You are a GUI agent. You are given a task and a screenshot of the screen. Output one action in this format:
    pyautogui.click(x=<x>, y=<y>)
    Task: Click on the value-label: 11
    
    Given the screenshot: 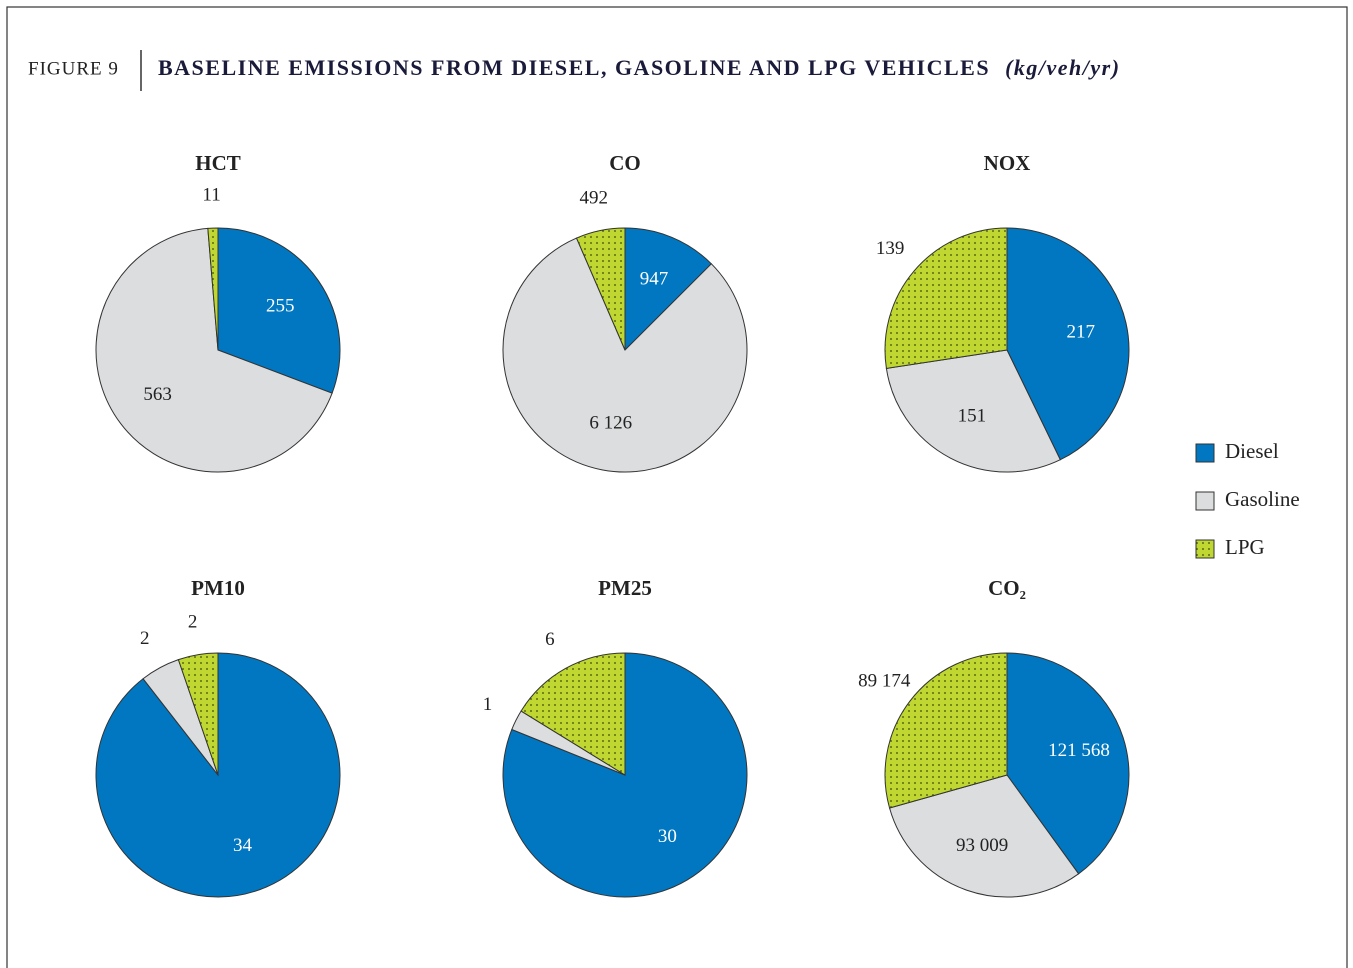 What is the action you would take?
    pyautogui.click(x=211, y=194)
    